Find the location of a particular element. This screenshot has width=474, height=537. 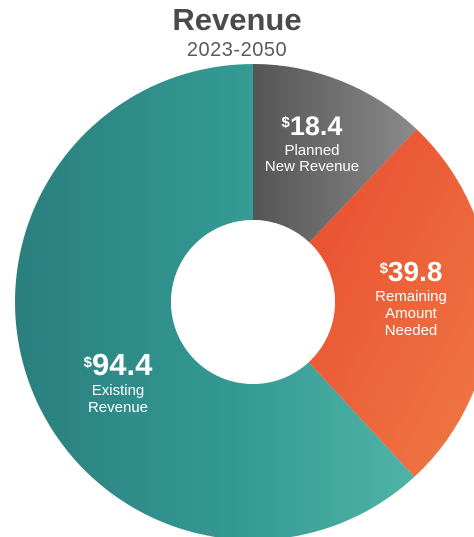

slice-category-label: Revenue is located at coordinates (118, 407).